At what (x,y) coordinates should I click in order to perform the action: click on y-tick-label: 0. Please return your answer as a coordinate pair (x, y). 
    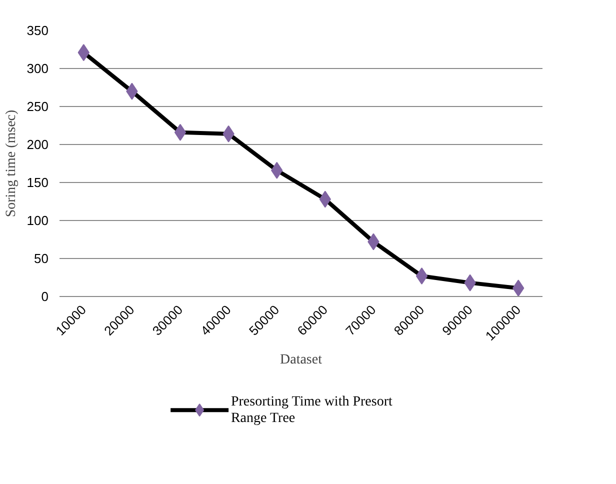
    Looking at the image, I should click on (45, 296).